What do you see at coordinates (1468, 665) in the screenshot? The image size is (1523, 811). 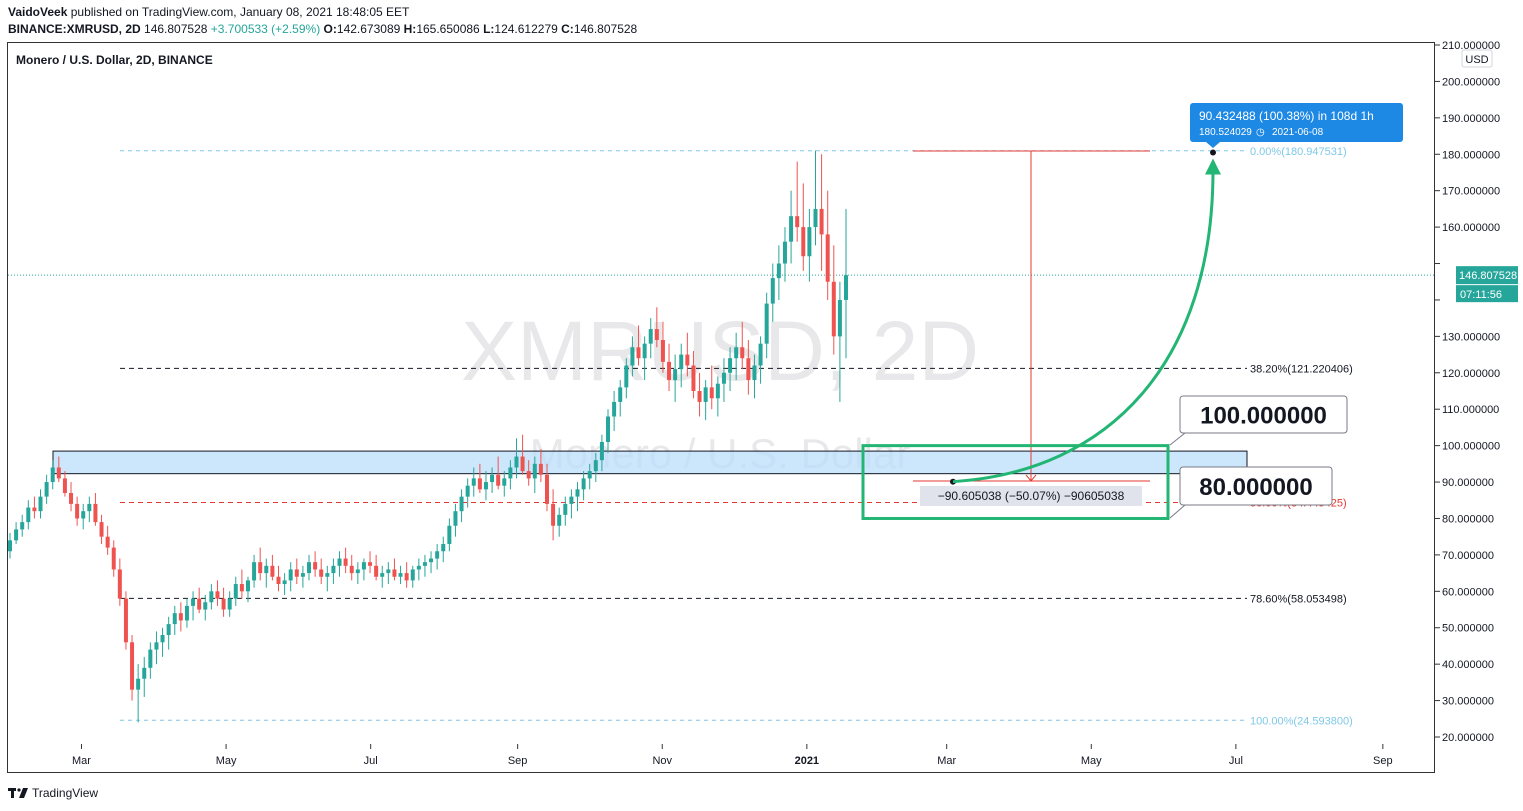 I see `y-tick-label: 40.000000` at bounding box center [1468, 665].